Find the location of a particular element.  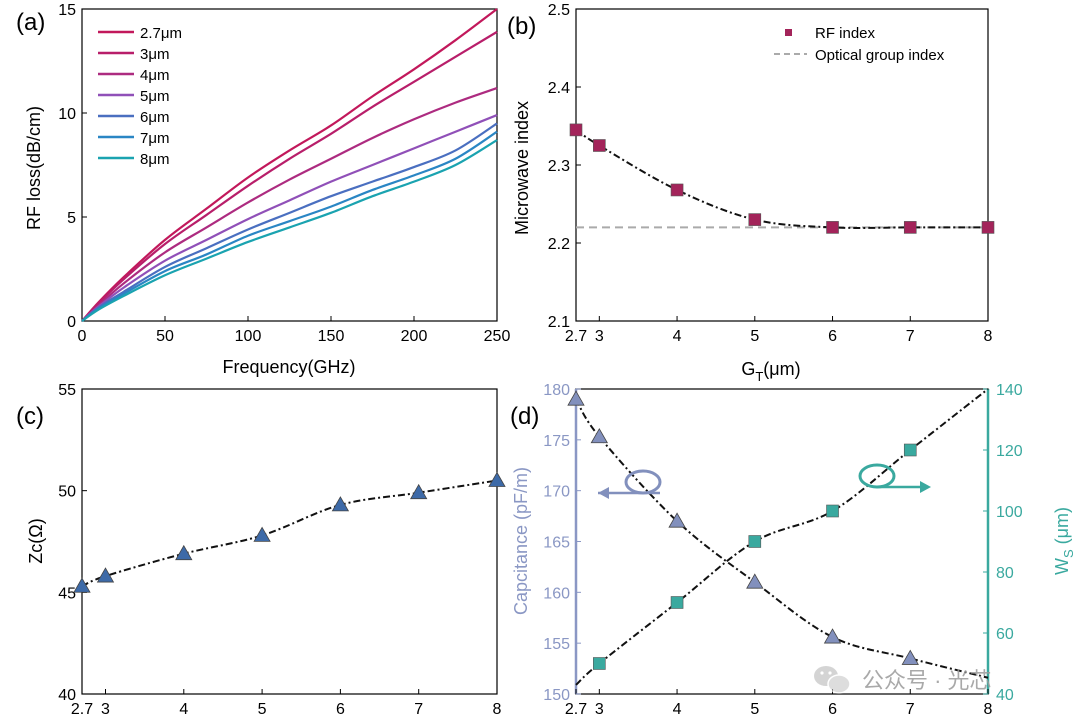

y-tick-label: 140 is located at coordinates (1009, 390).